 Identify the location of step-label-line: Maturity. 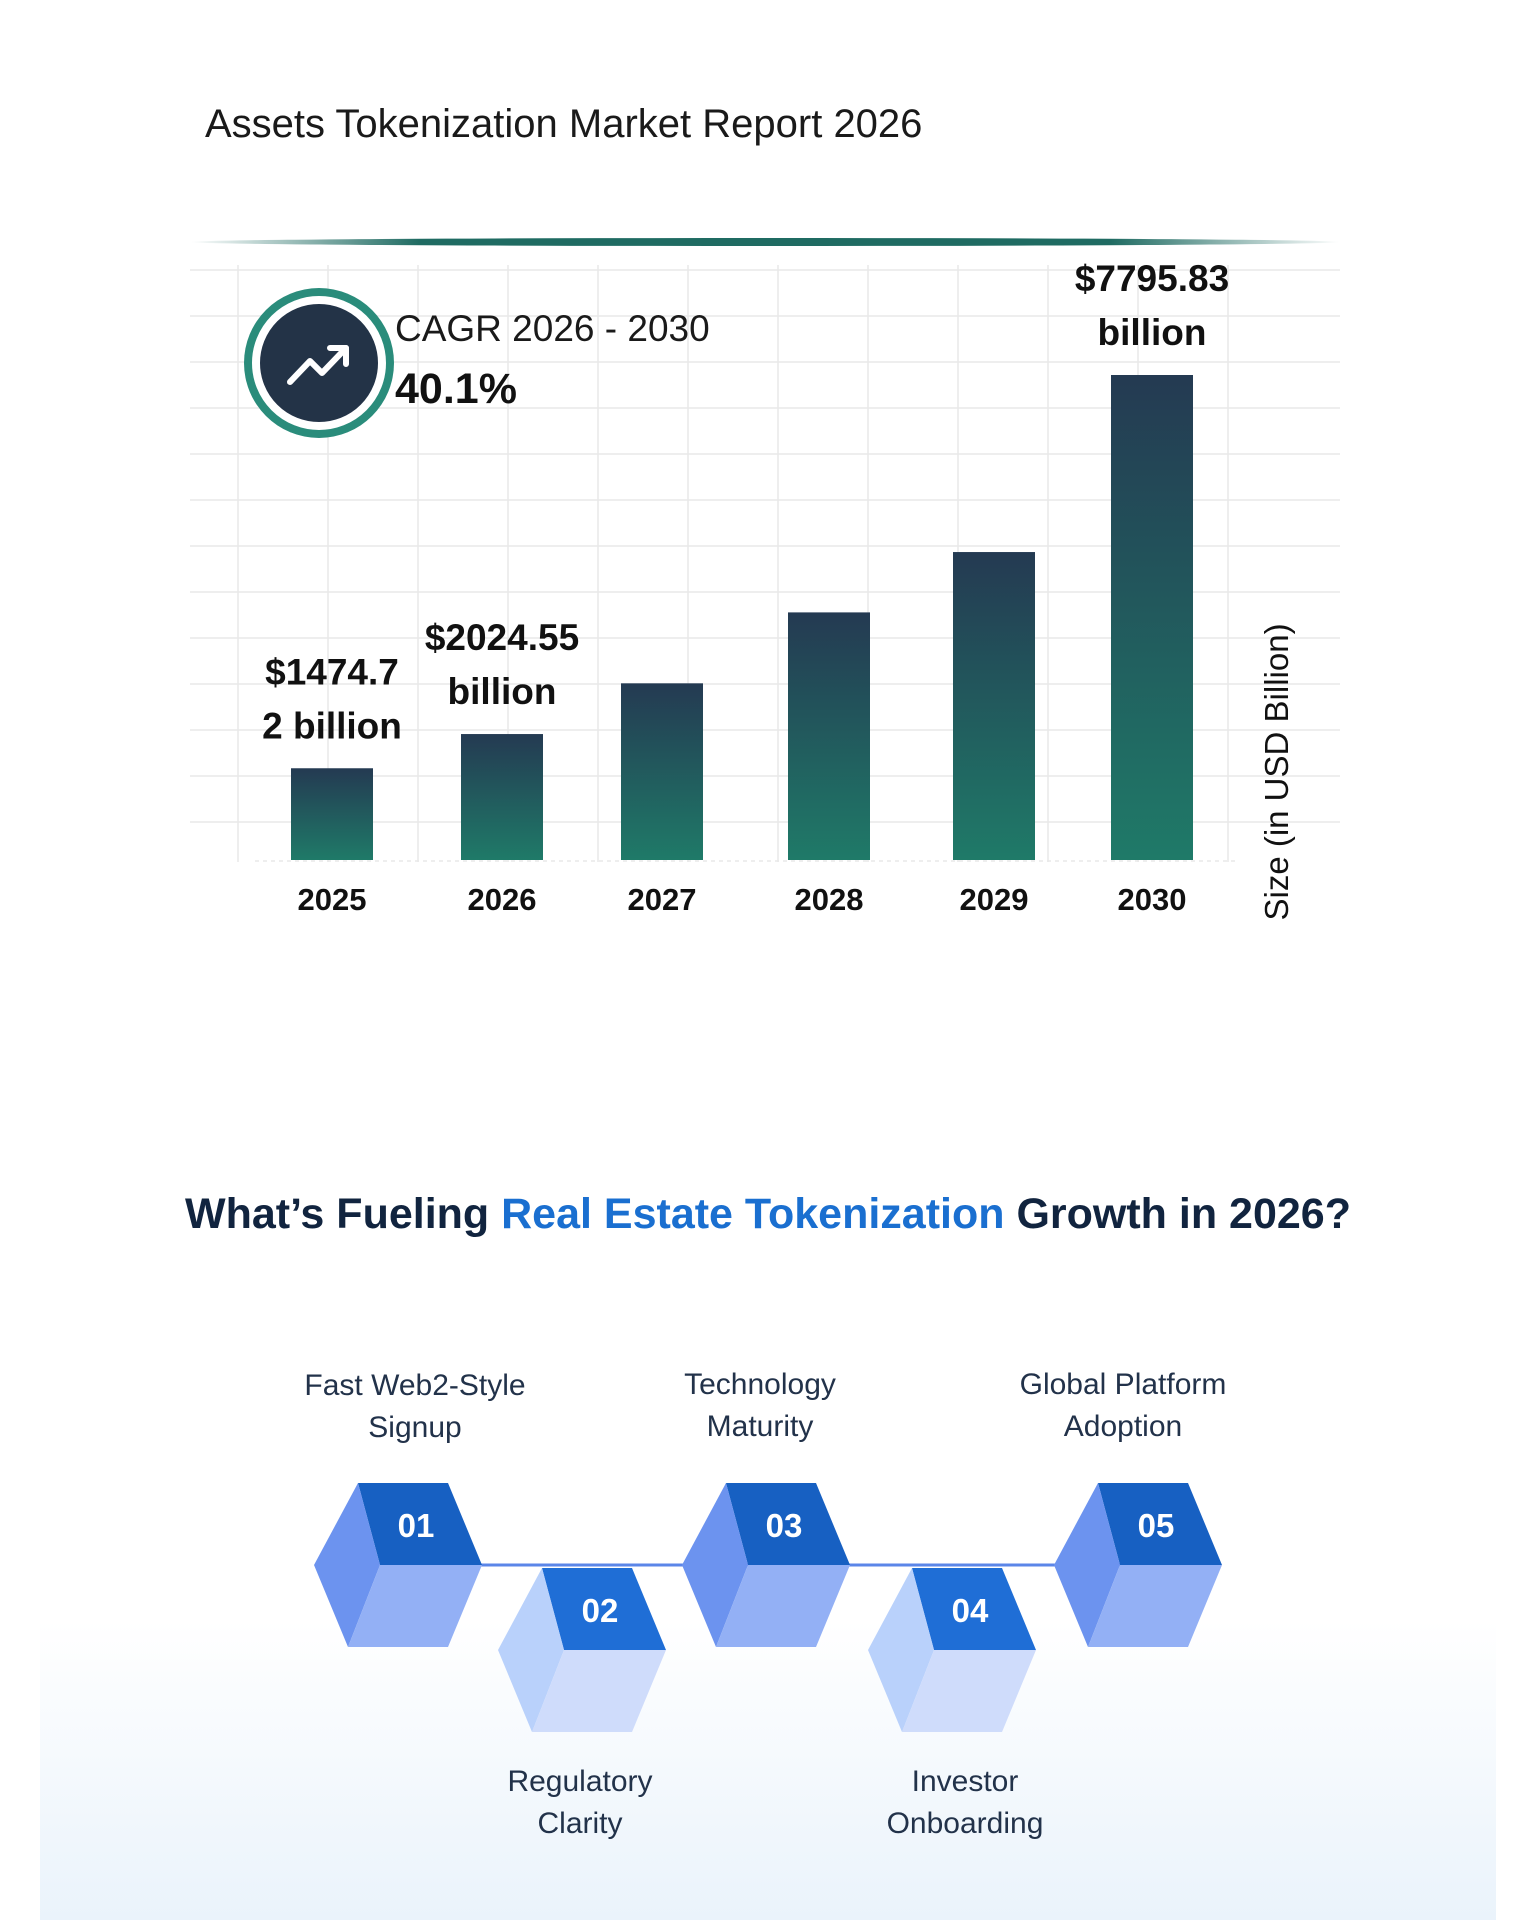
(760, 1426).